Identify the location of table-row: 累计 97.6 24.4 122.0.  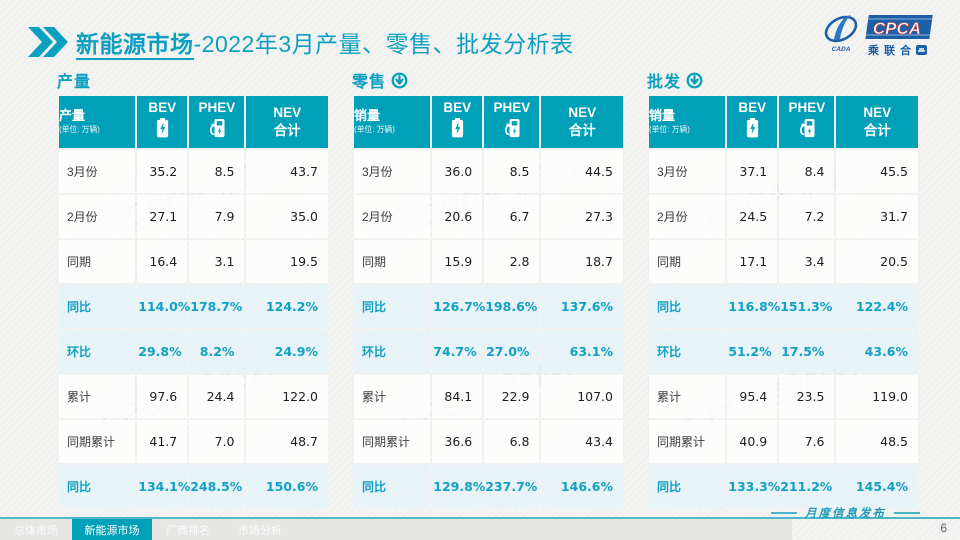
(193, 396).